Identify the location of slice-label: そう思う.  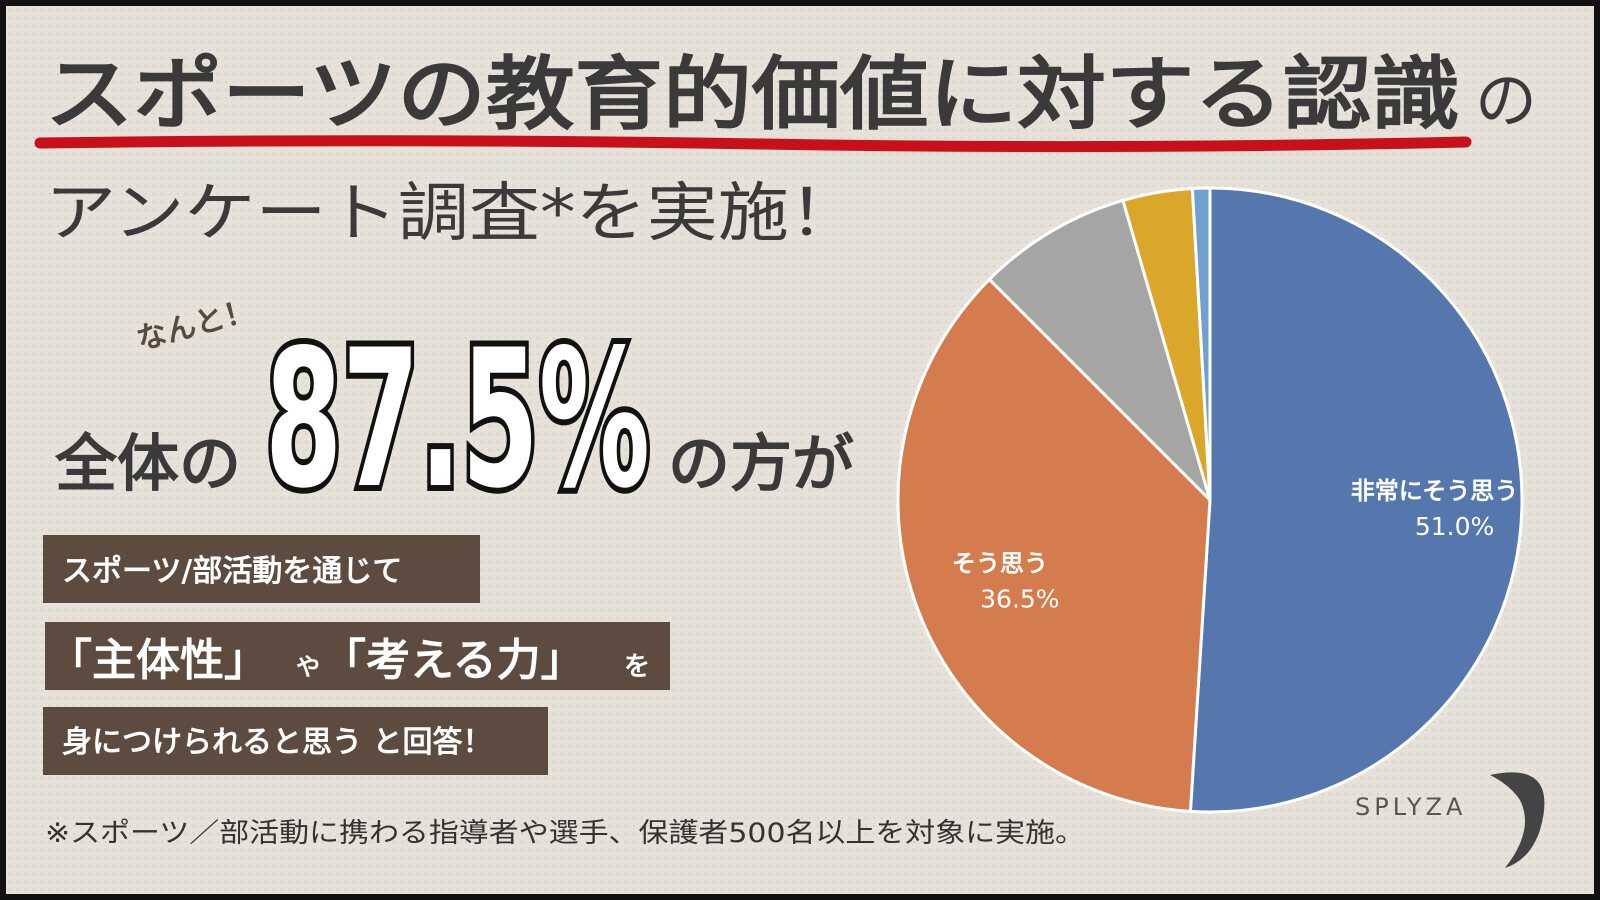
(1000, 563).